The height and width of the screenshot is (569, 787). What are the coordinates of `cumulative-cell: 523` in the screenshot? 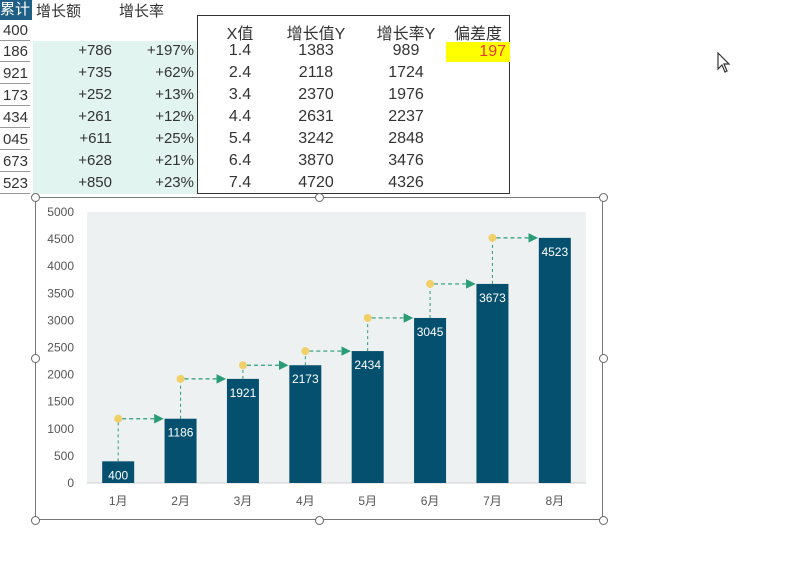 It's located at (15, 183).